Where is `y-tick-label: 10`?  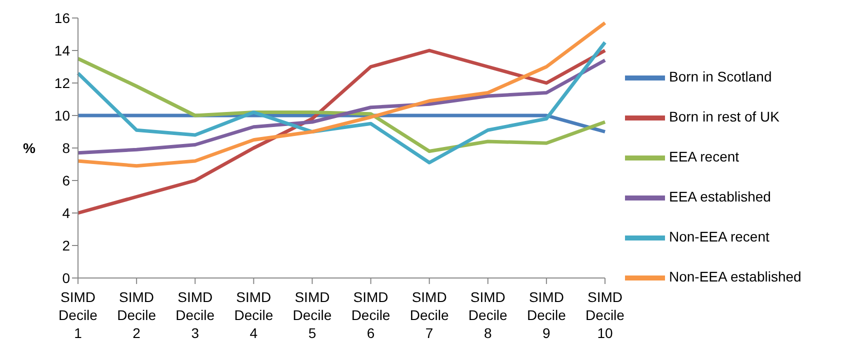
y-tick-label: 10 is located at coordinates (62, 115).